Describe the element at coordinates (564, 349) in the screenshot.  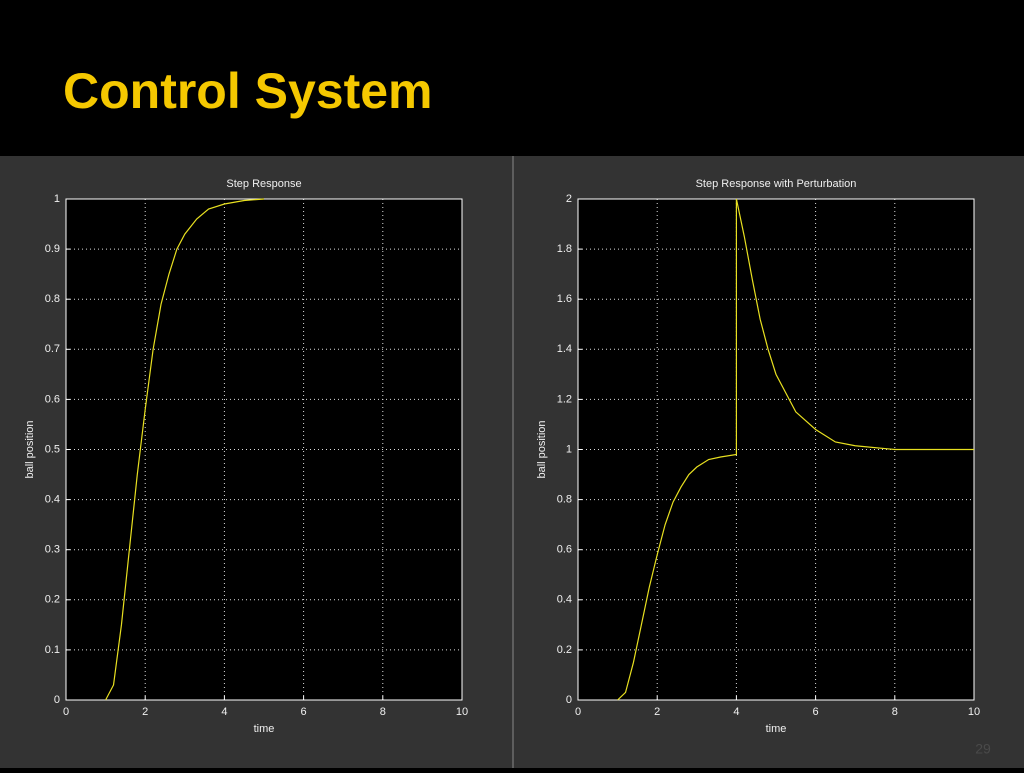
I see `y-tick-label: 1.4` at that location.